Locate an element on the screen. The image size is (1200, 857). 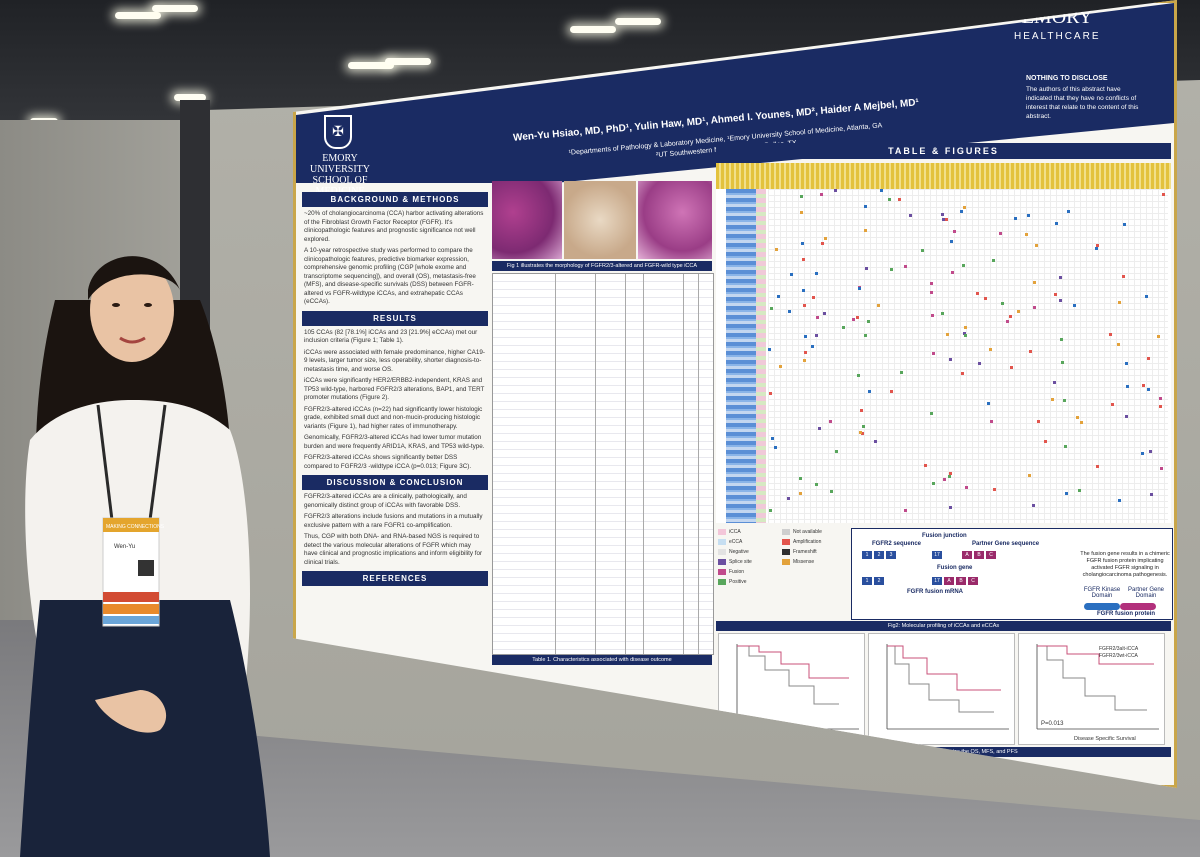
legend-item: Missense is located at coordinates (798, 562).